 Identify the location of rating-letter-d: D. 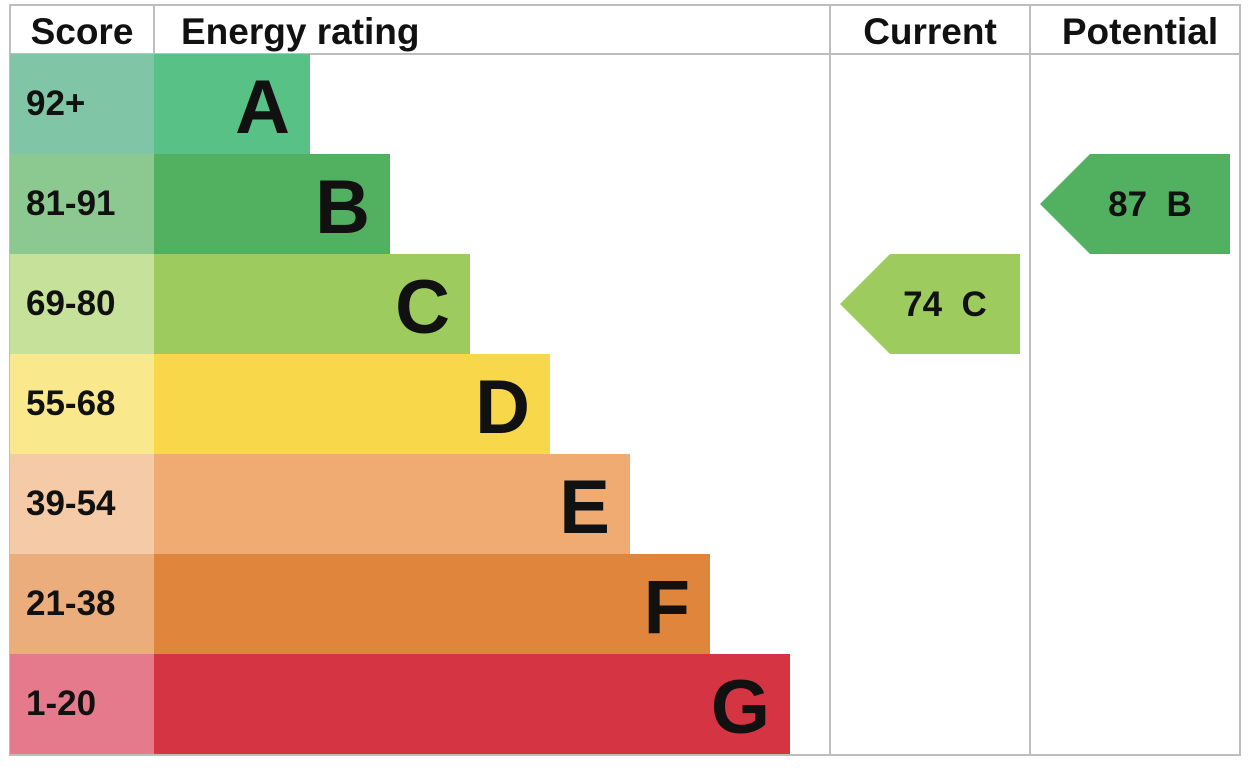
(502, 407).